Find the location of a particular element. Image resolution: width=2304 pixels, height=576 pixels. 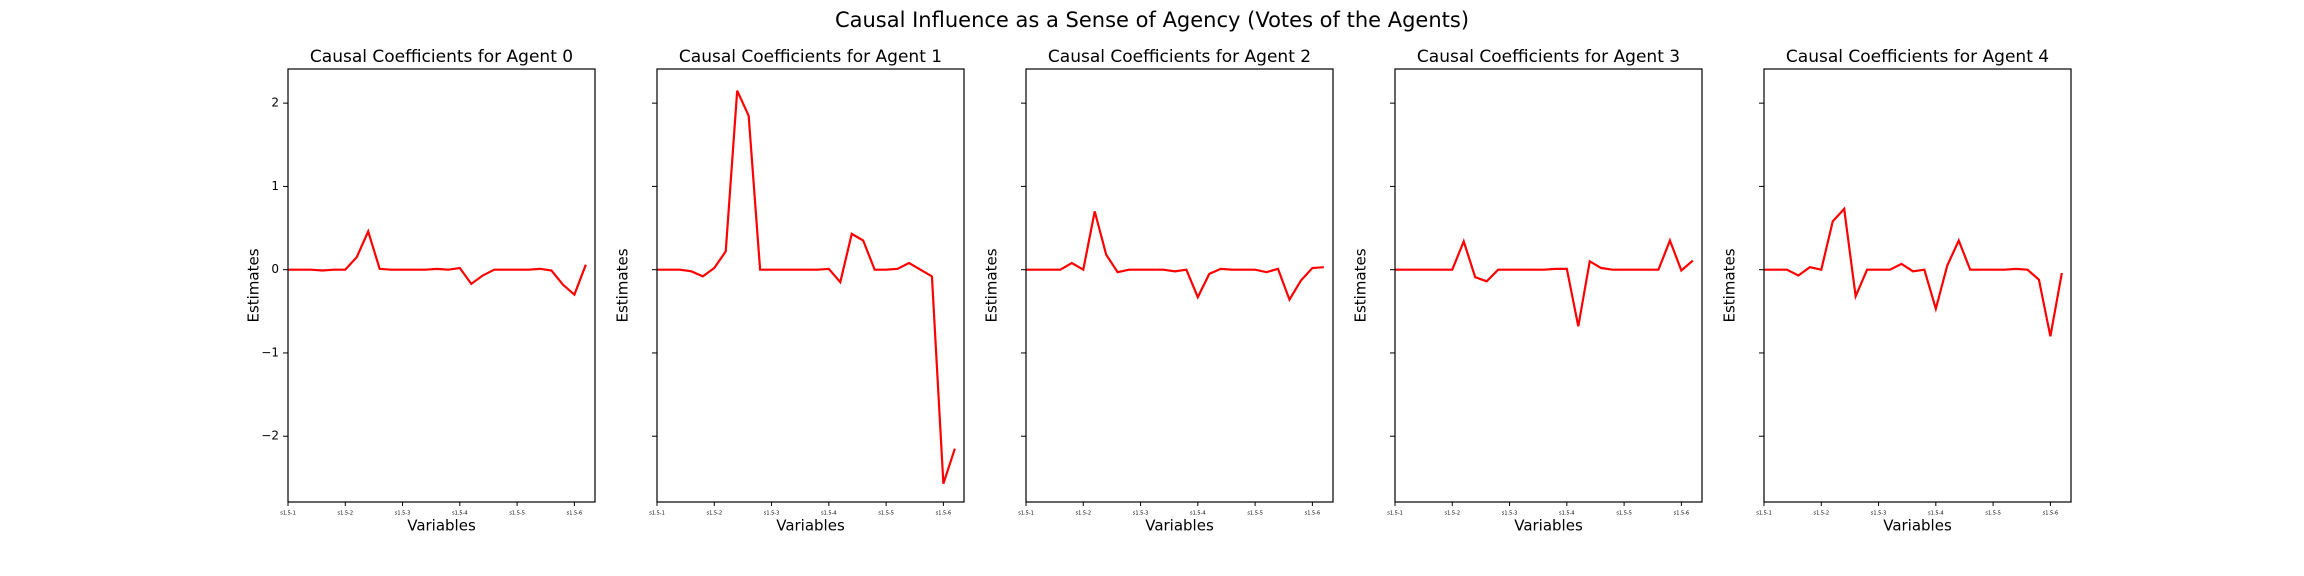

y-tick-label: −1 is located at coordinates (270, 352).